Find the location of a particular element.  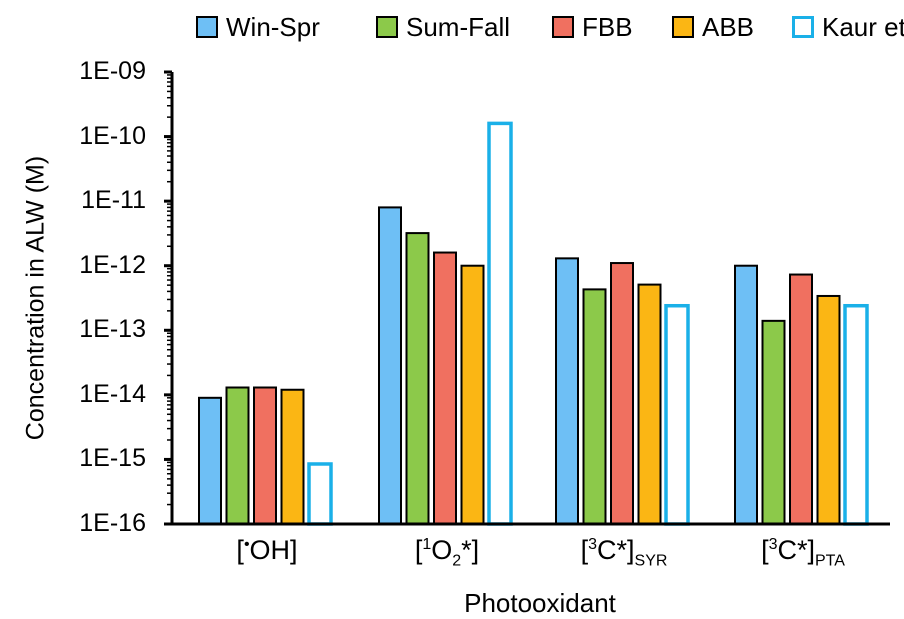

x-category-label: [3C*]PTA is located at coordinates (803, 552).